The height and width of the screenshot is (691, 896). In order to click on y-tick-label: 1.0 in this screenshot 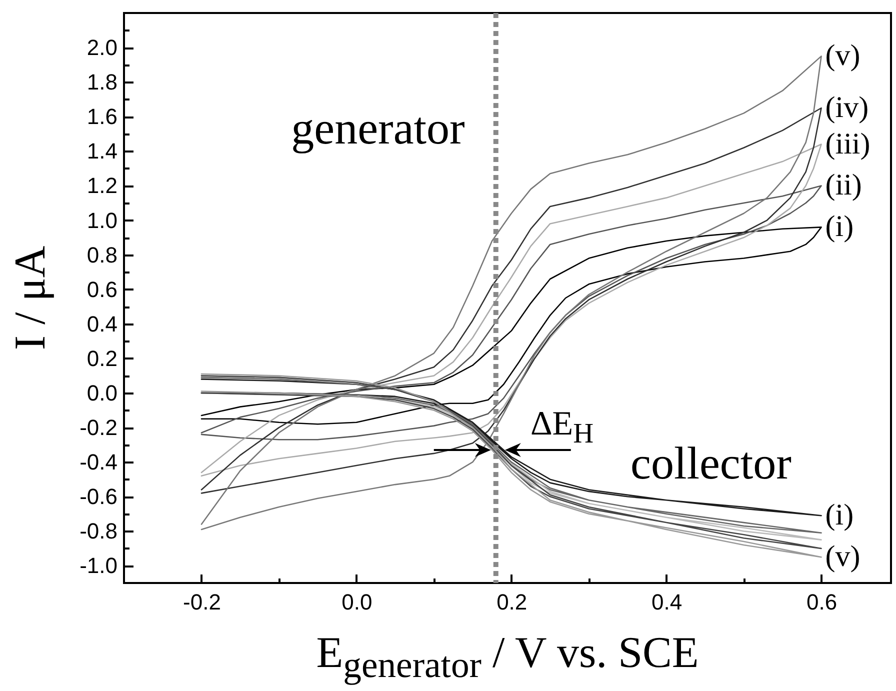, I will do `click(102, 220)`.